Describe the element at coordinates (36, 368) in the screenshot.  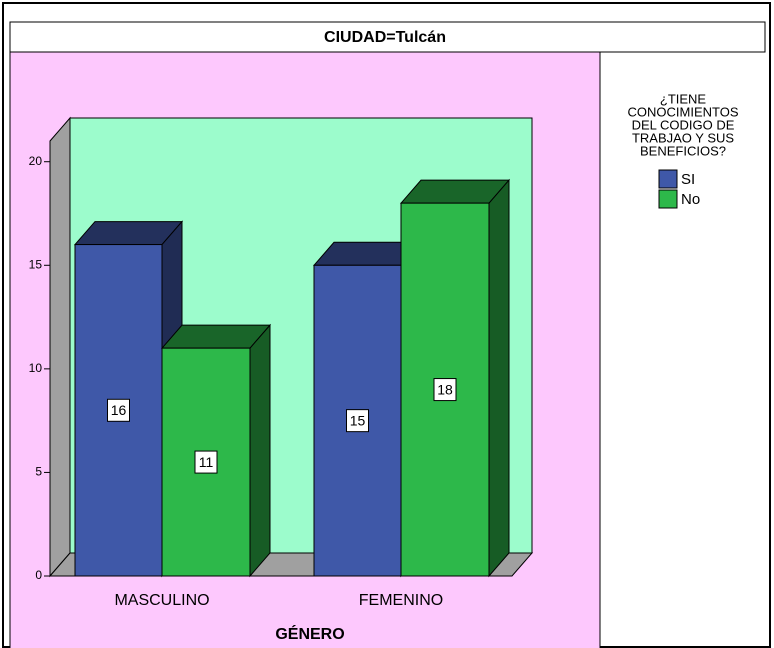
I see `y-tick-label: 10` at that location.